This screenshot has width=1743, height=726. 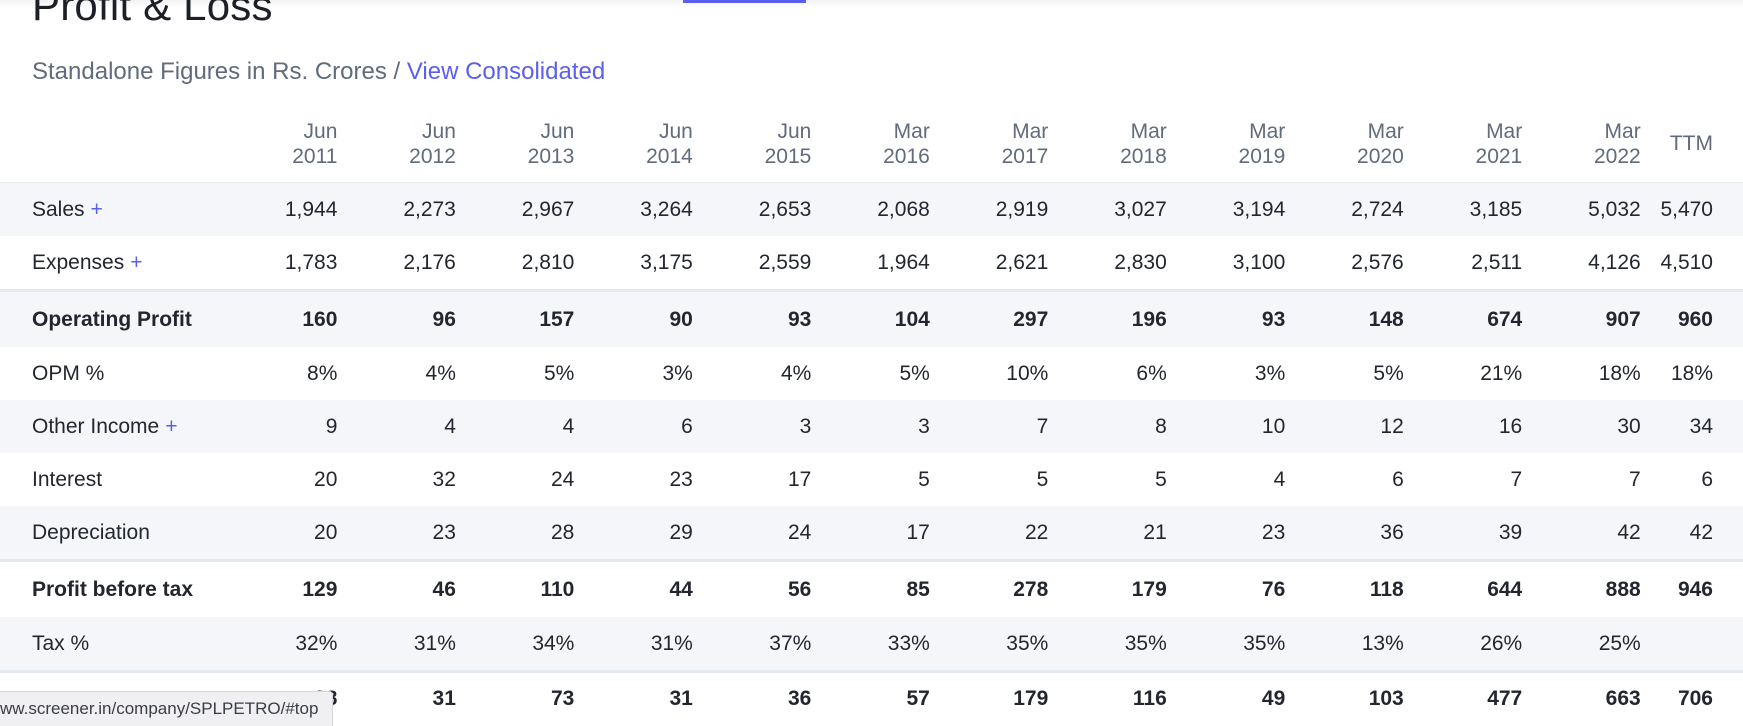 What do you see at coordinates (1140, 262) in the screenshot?
I see `table-cell: 2,830` at bounding box center [1140, 262].